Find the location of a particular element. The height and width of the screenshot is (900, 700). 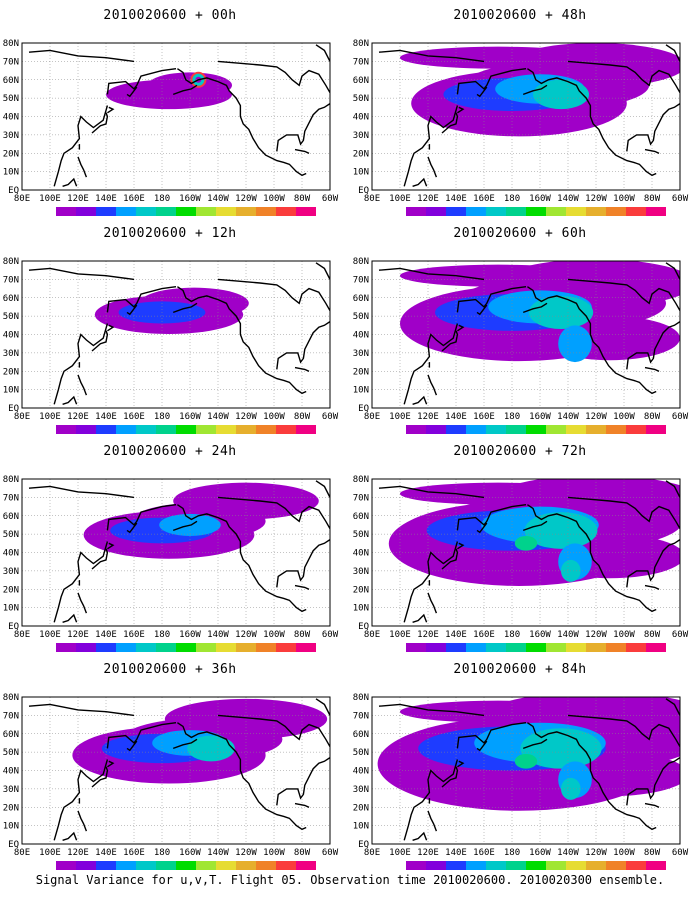

lat-tick-label: 10N is located at coordinates (11, 173).